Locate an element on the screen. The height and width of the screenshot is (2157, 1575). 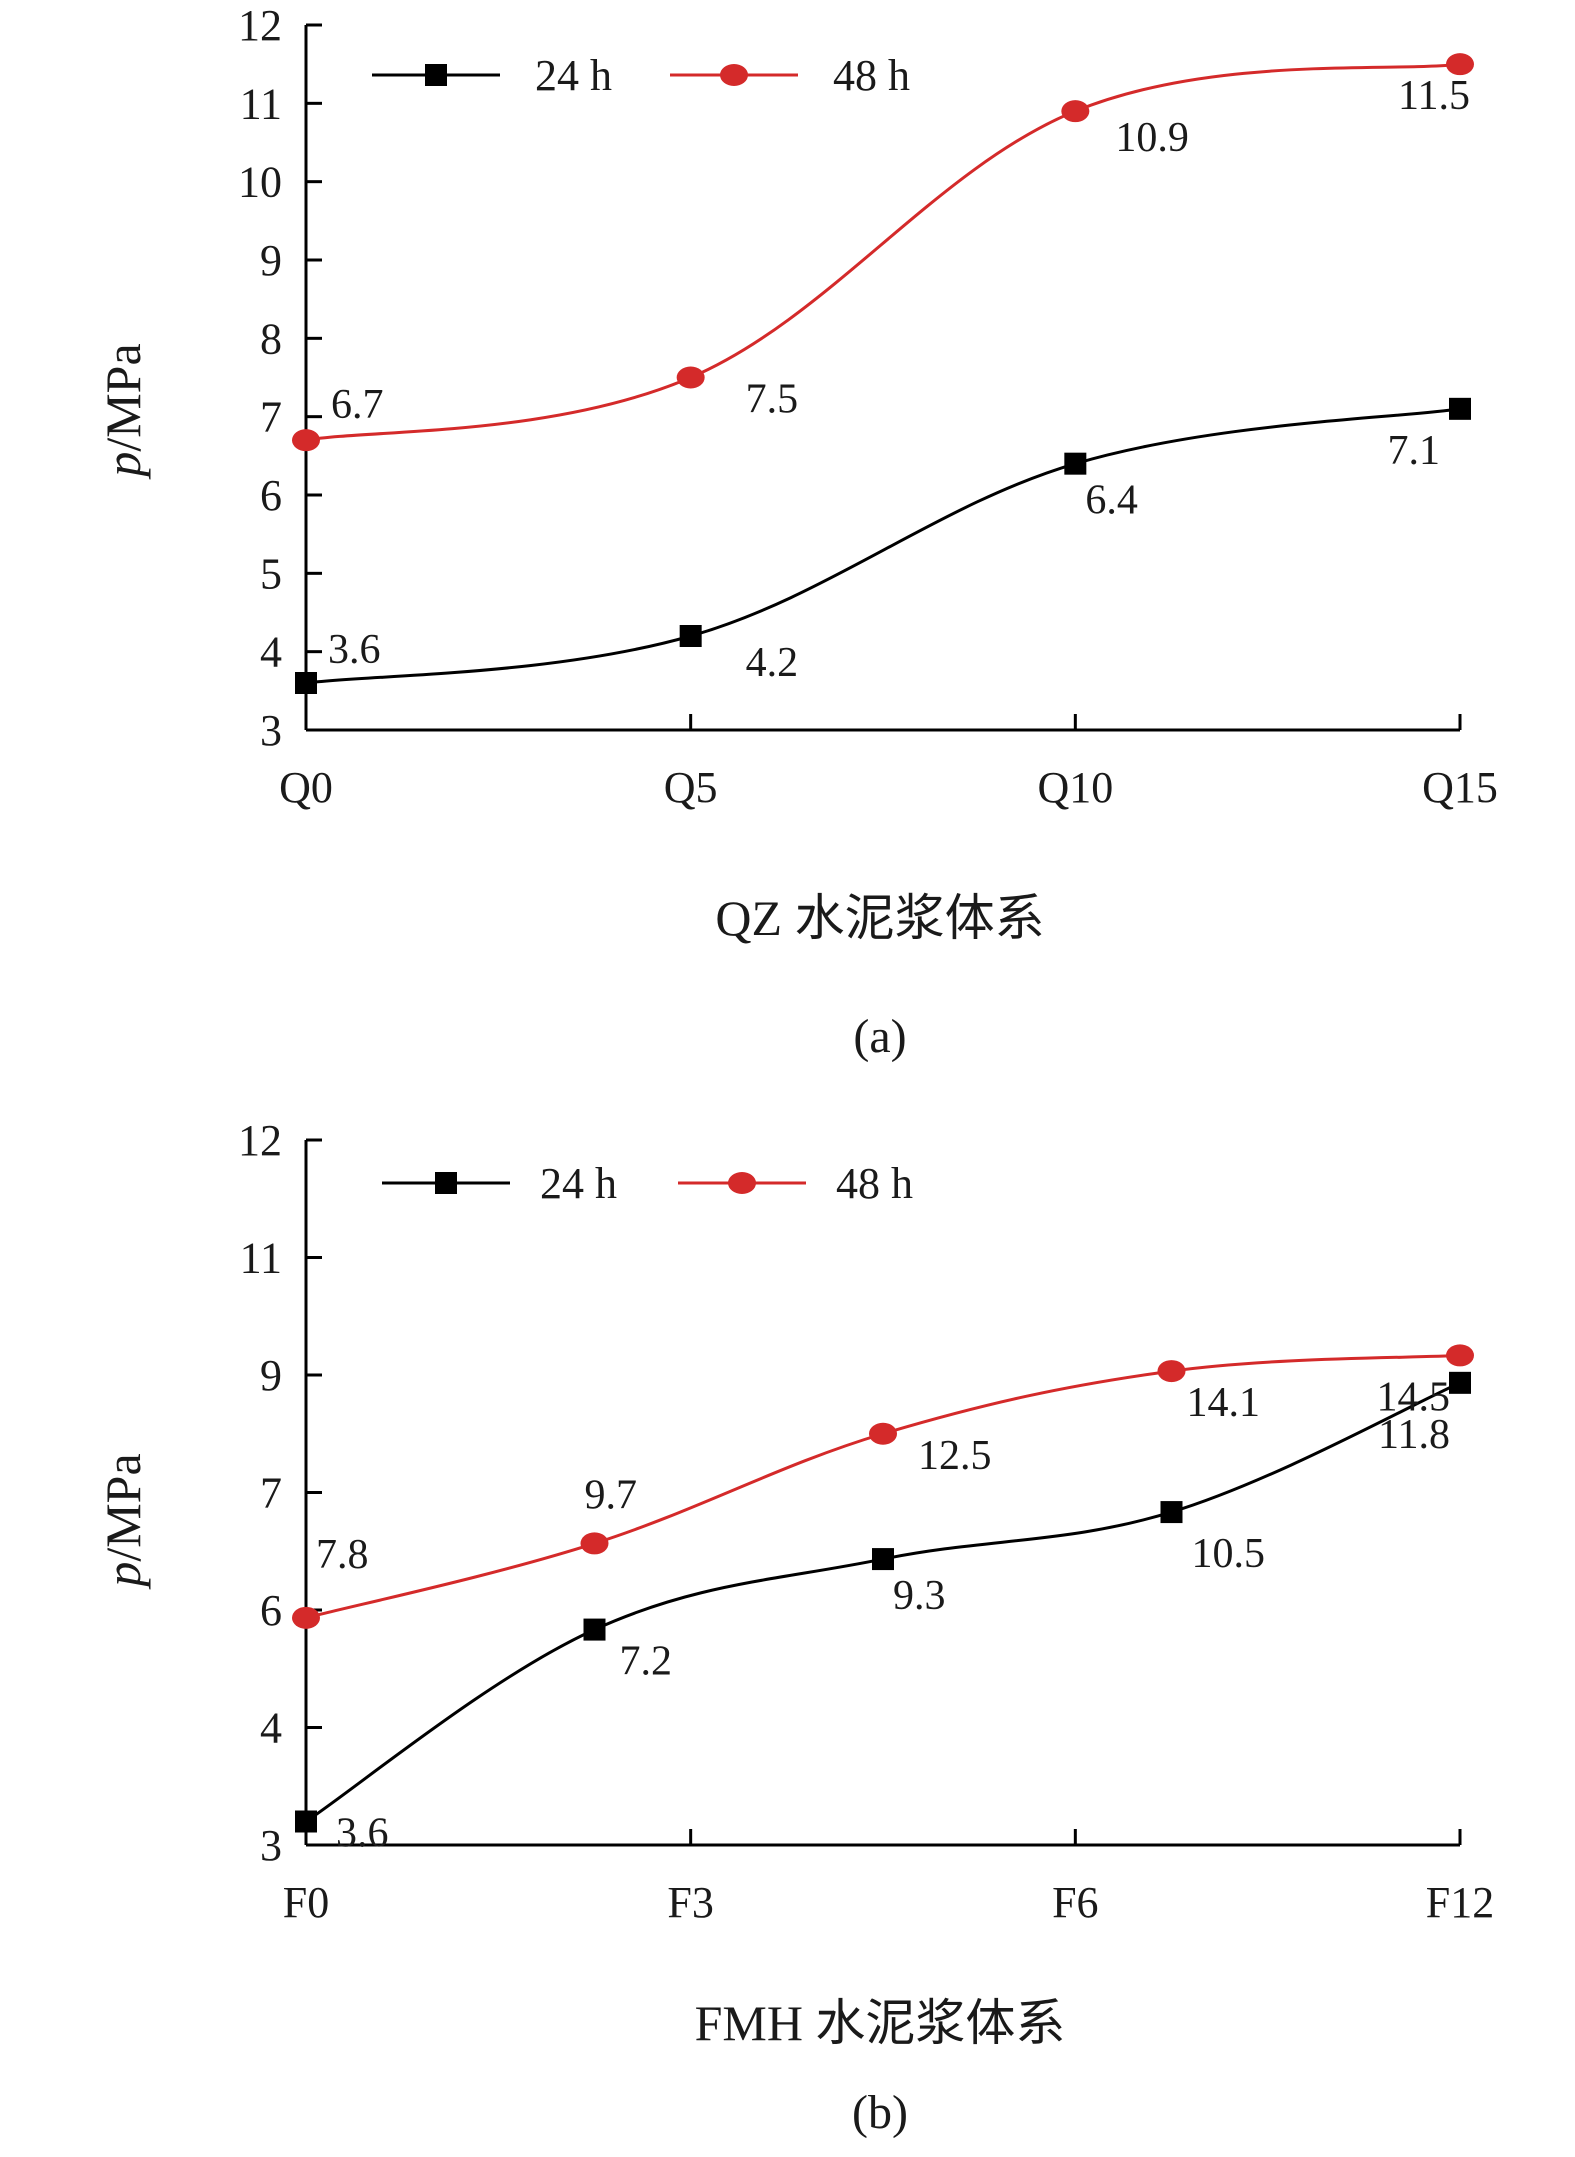
panel-a-x-ticks: Q0 Q5 Q10 Q15 is located at coordinates (888, 763).